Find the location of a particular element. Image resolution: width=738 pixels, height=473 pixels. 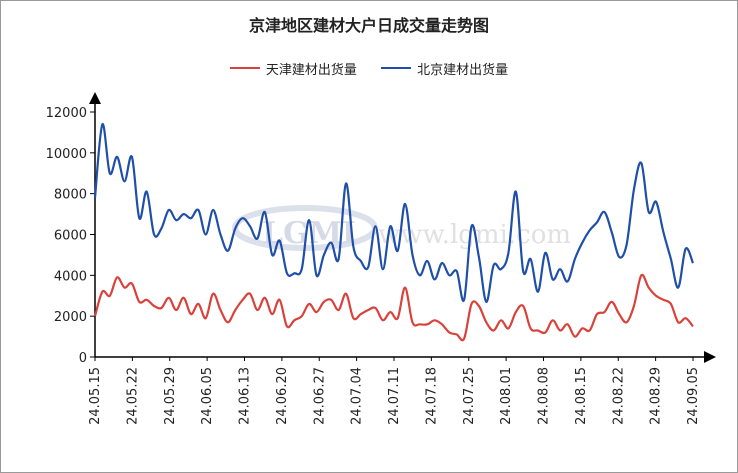

x-tick-label: 24.08.08 is located at coordinates (544, 396).